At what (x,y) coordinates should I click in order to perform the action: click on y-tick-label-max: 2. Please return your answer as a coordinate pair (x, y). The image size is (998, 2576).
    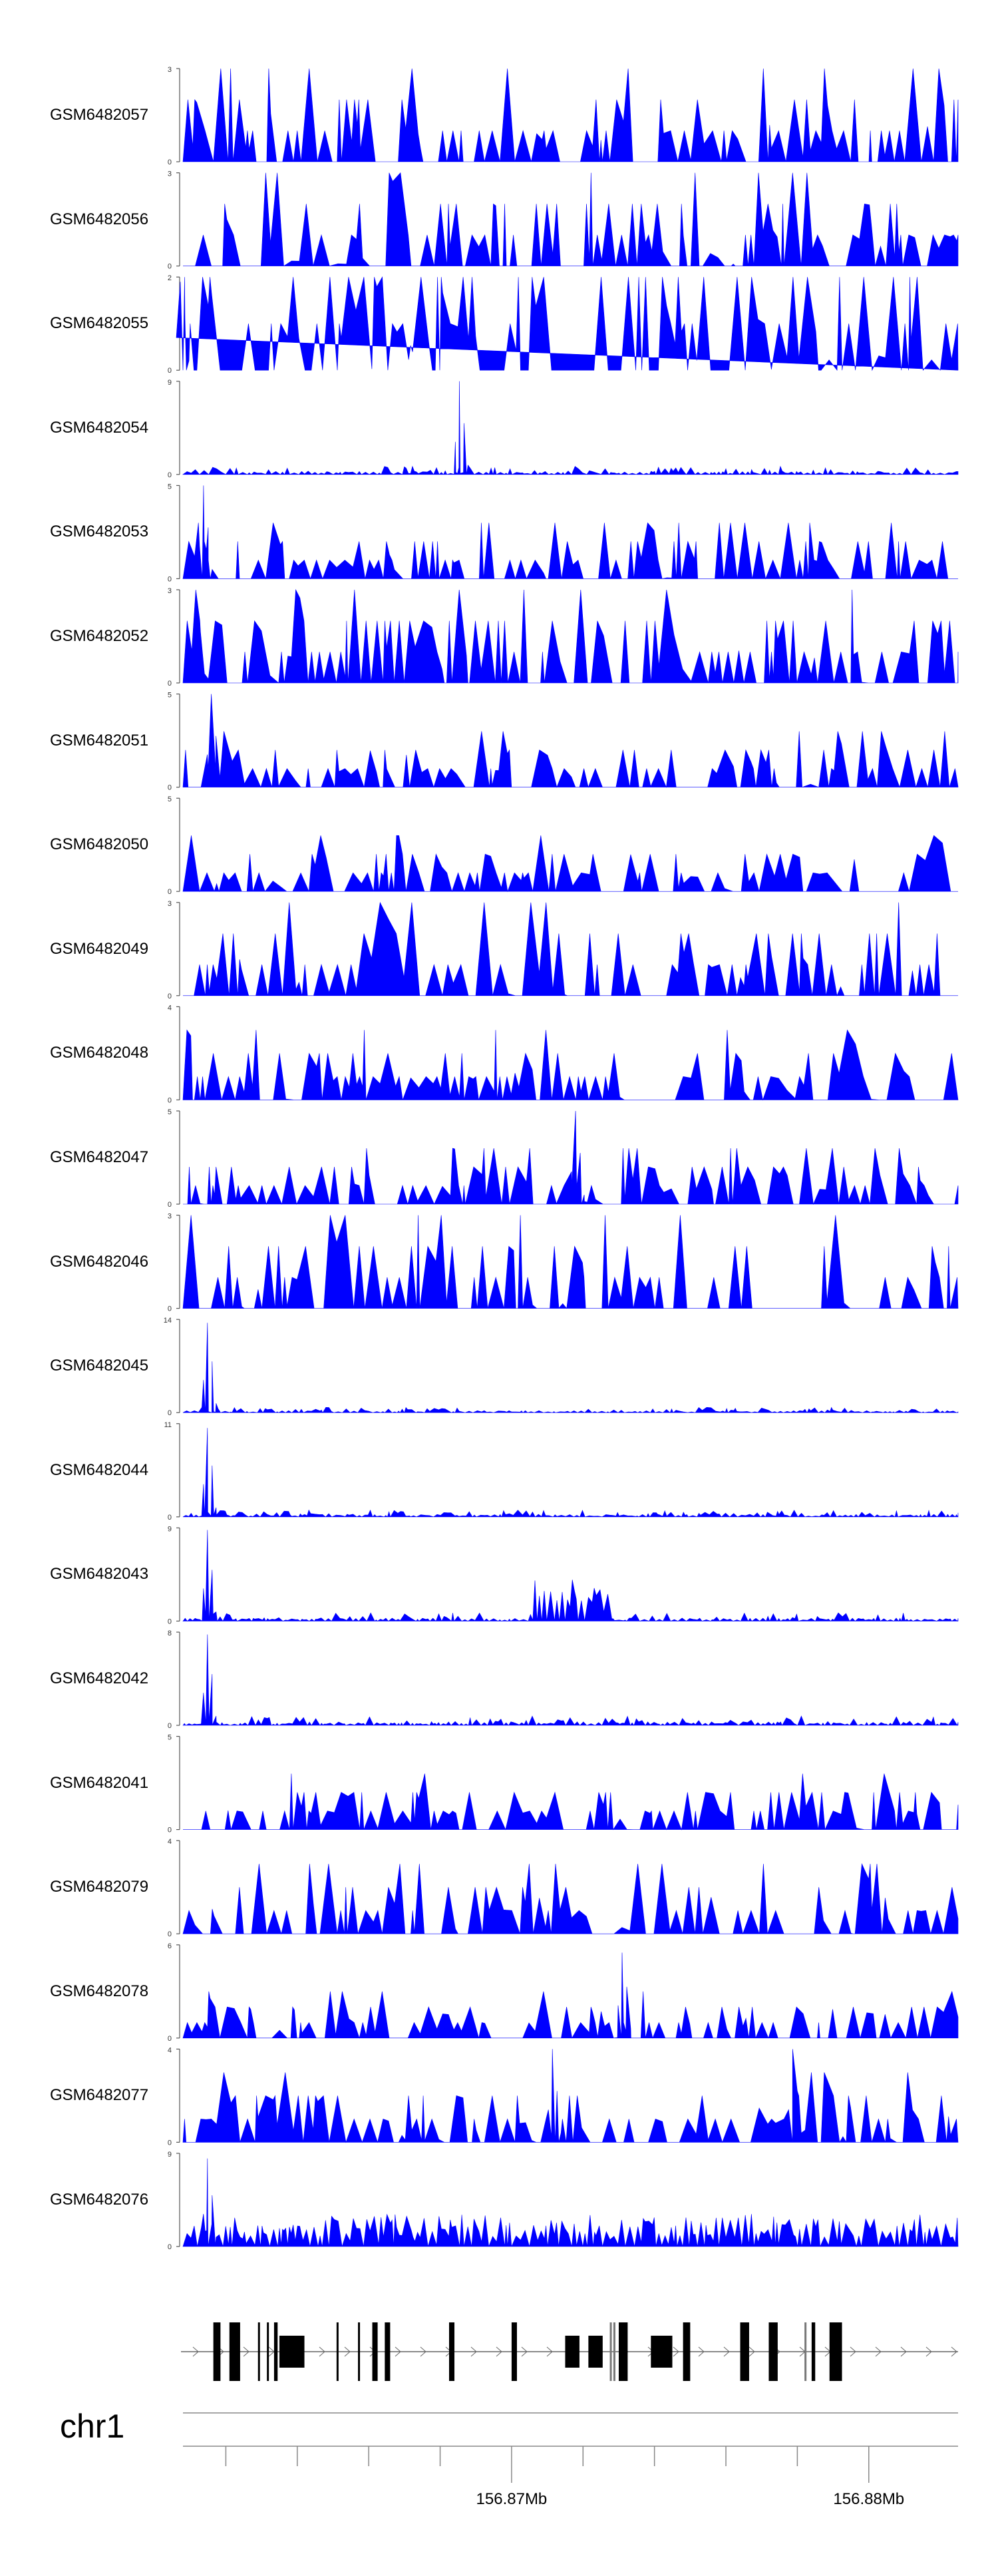
    Looking at the image, I should click on (170, 278).